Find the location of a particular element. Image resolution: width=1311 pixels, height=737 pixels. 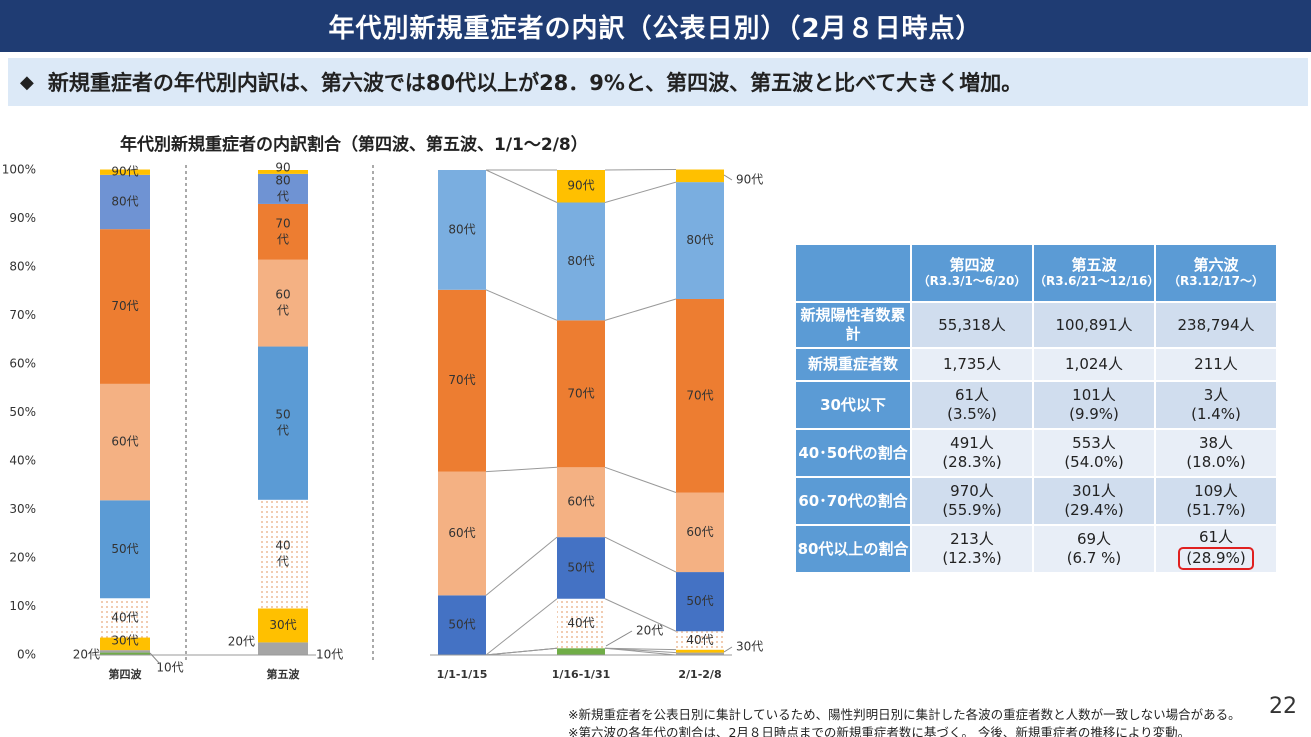

callout-label: 30代 is located at coordinates (124, 641).